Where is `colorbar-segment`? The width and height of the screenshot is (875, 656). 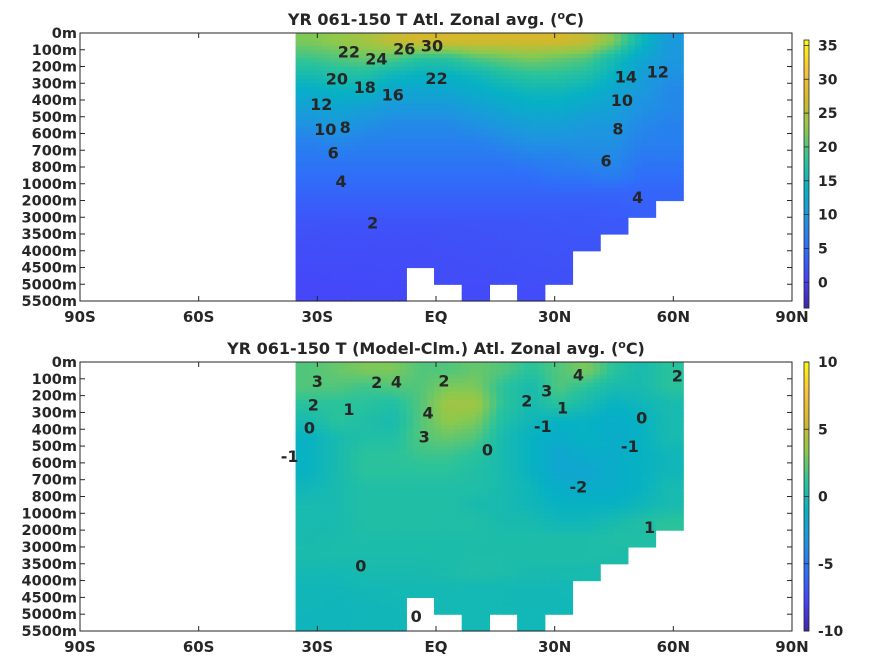 colorbar-segment is located at coordinates (806, 162).